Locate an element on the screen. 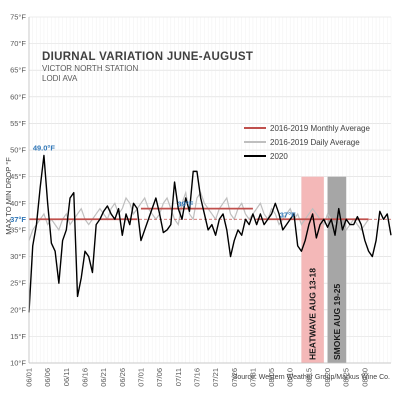  y-tick-label: 25°F is located at coordinates (18, 283).